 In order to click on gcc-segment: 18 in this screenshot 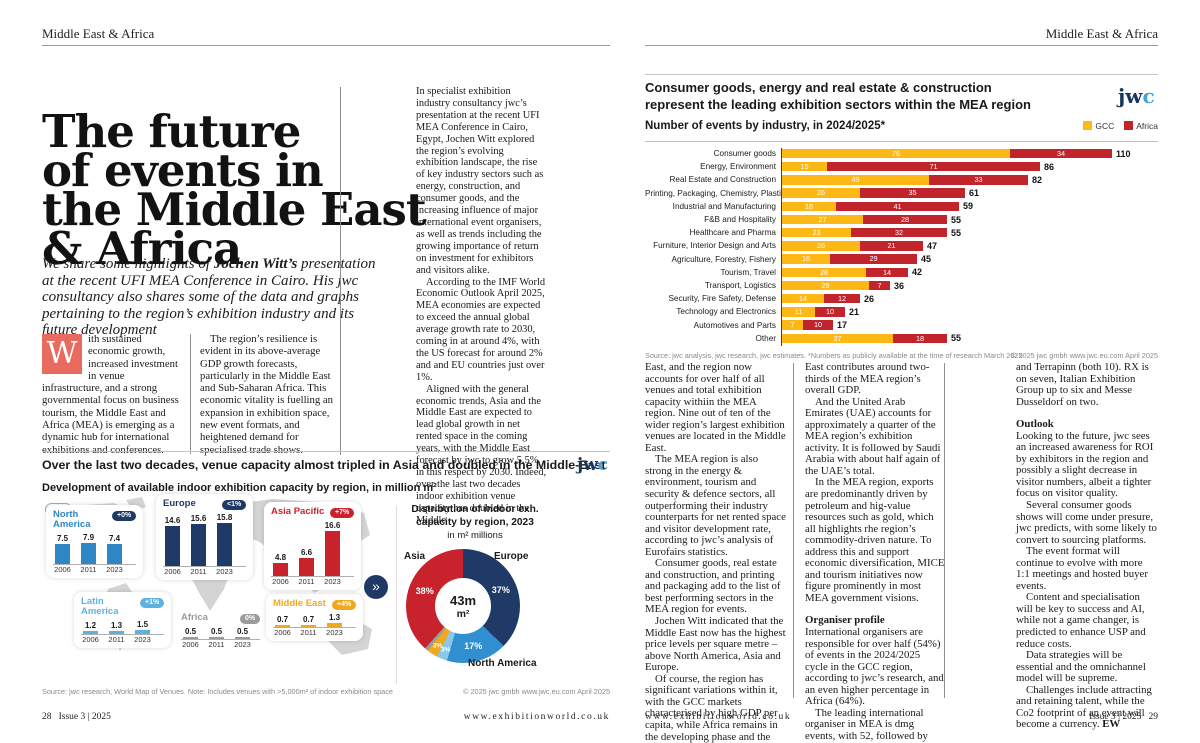, I will do `click(809, 206)`.